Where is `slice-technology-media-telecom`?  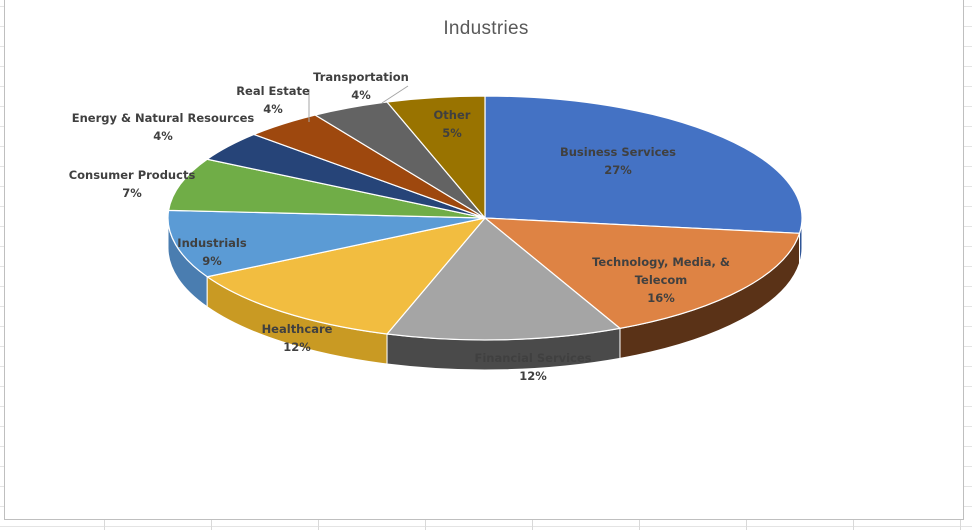 slice-technology-media-telecom is located at coordinates (642, 273).